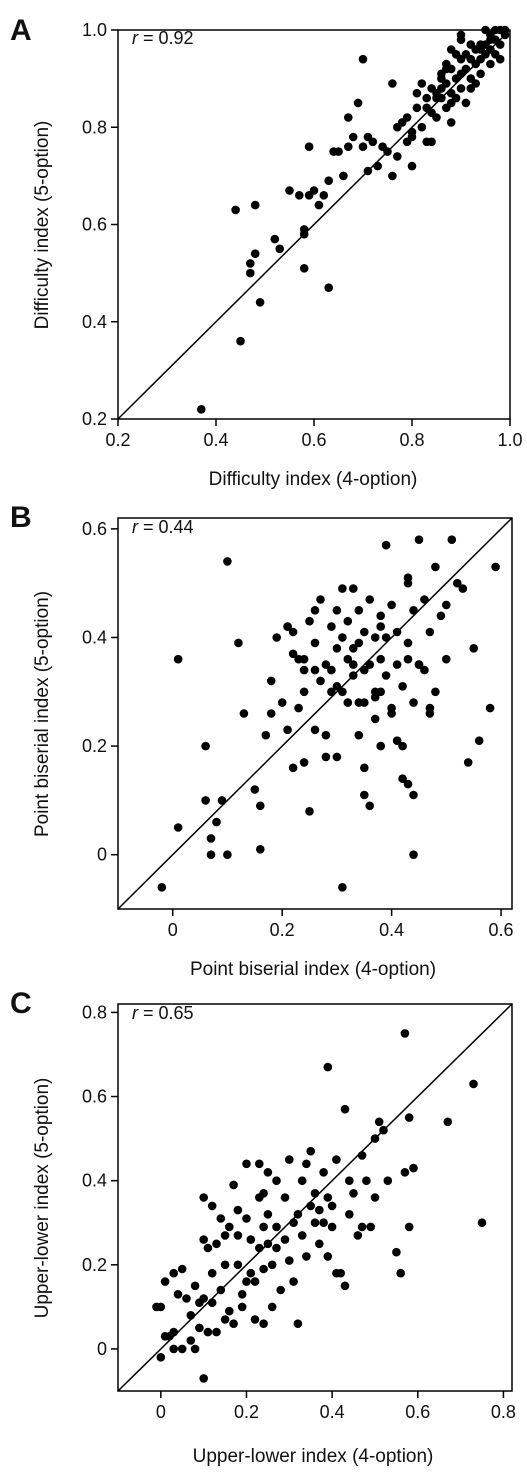  What do you see at coordinates (163, 1013) in the screenshot?
I see `correlation-label-c: r = 0.65` at bounding box center [163, 1013].